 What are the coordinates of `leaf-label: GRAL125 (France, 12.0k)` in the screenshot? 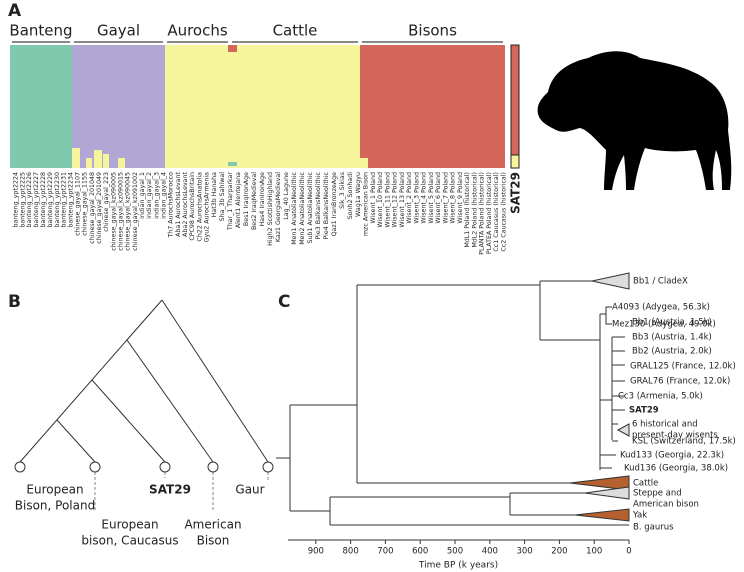 It's located at (683, 367).